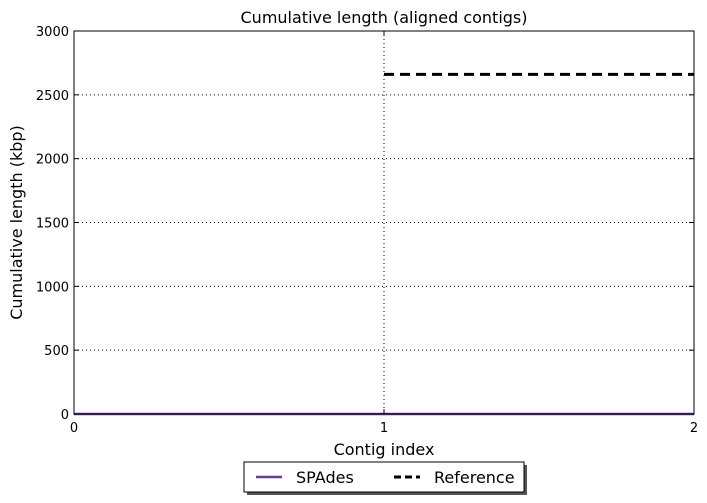 The height and width of the screenshot is (503, 707). What do you see at coordinates (474, 477) in the screenshot?
I see `legend-label-reference: Reference` at bounding box center [474, 477].